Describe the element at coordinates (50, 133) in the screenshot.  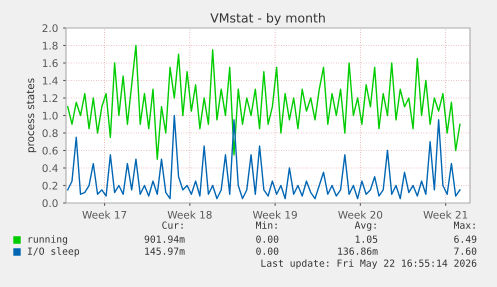
I see `y-tick-label: 0.8` at that location.